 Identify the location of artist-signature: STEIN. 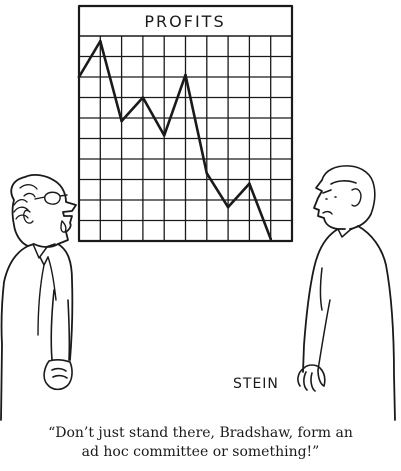
(256, 384).